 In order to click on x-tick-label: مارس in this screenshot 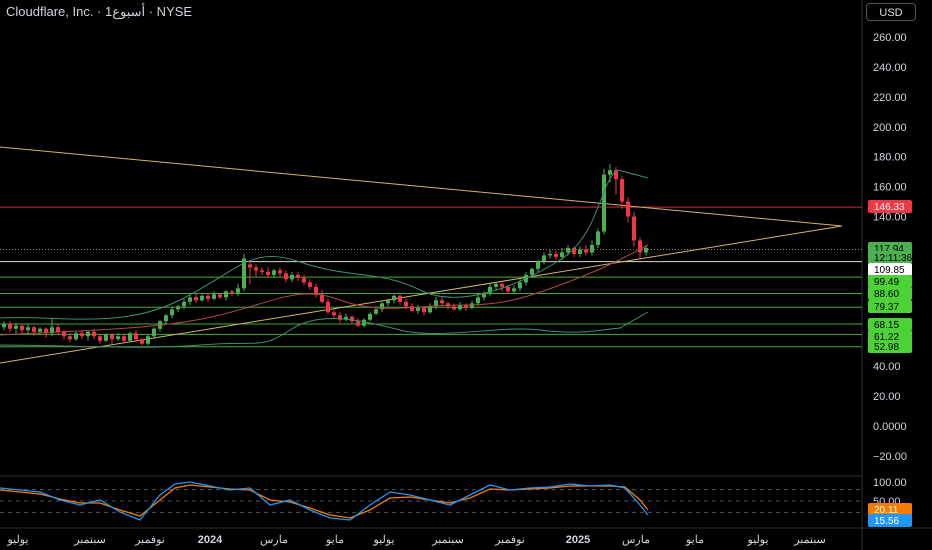, I will do `click(636, 540)`.